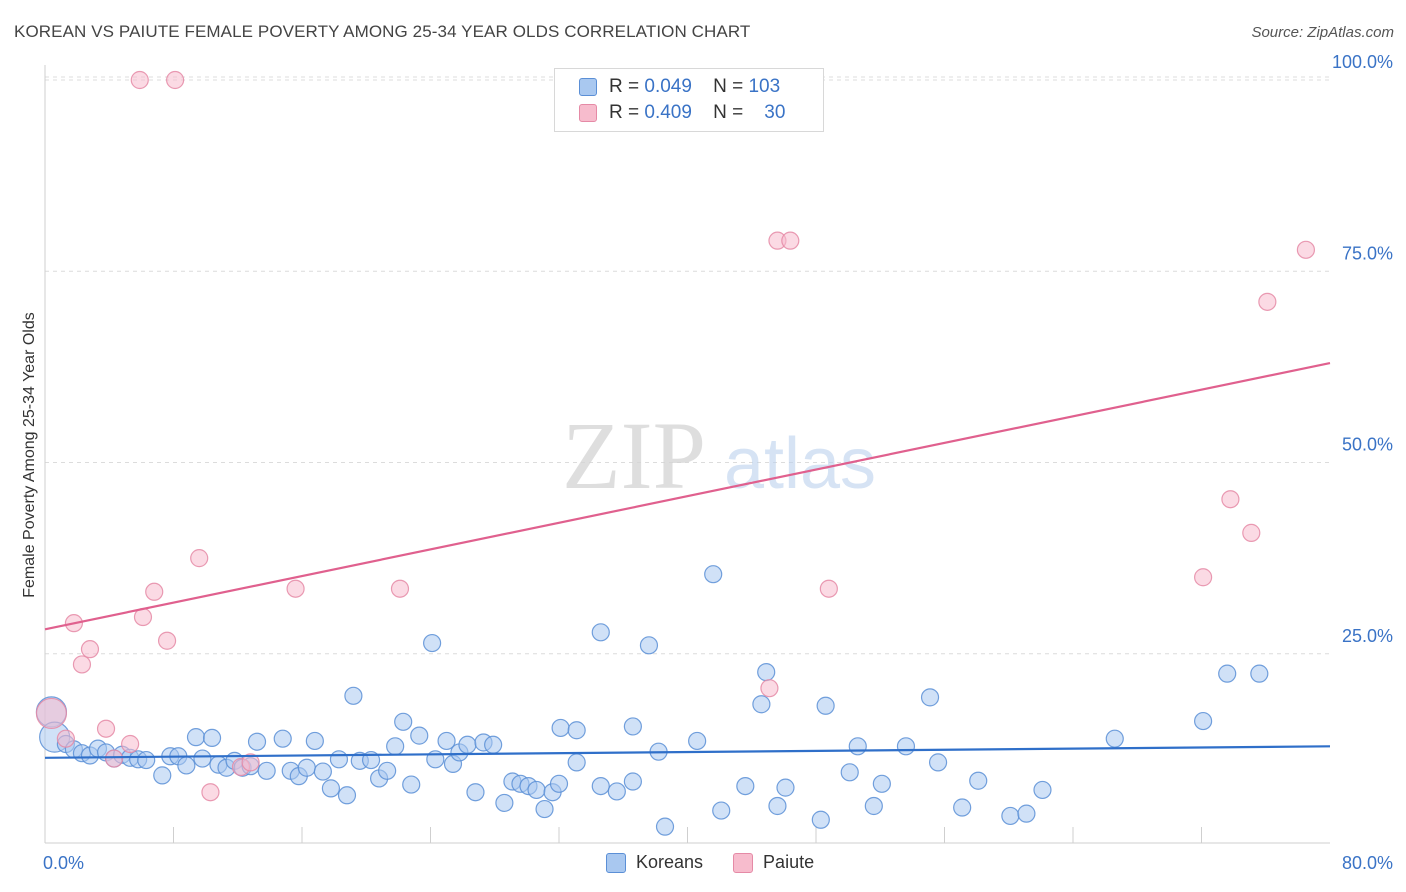 The height and width of the screenshot is (892, 1406). I want to click on koreans-trend-line, so click(687, 752).